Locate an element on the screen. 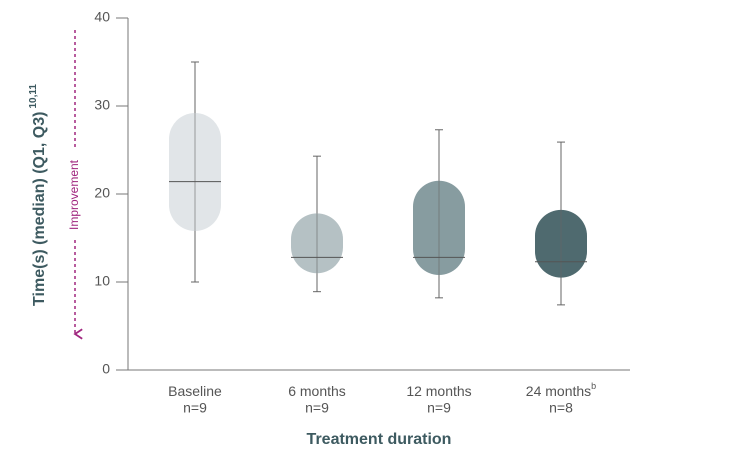 Image resolution: width=738 pixels, height=450 pixels. category: 6 months is located at coordinates (317, 391).